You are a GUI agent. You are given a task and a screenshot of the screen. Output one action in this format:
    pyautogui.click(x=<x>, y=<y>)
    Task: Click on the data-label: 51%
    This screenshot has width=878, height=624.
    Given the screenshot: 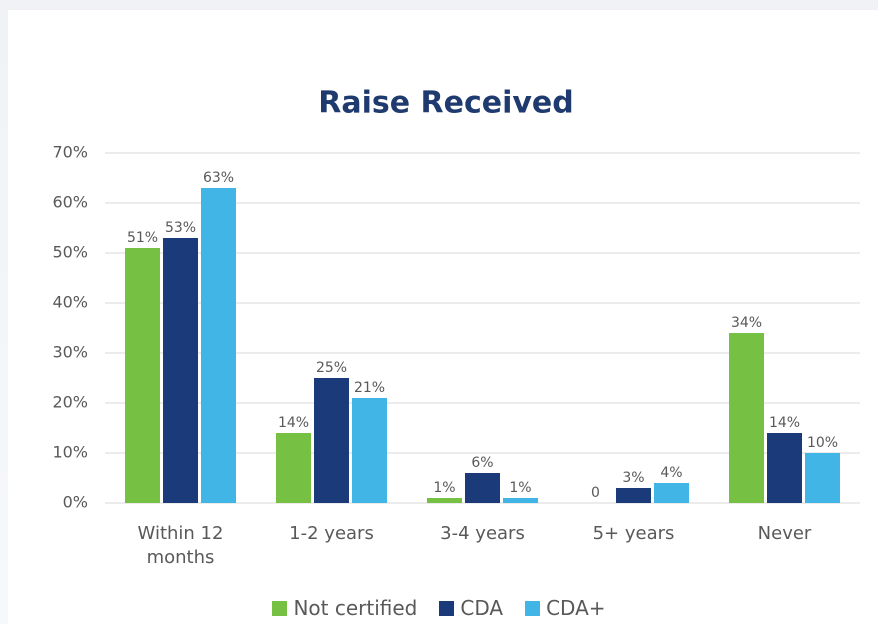 What is the action you would take?
    pyautogui.click(x=142, y=238)
    